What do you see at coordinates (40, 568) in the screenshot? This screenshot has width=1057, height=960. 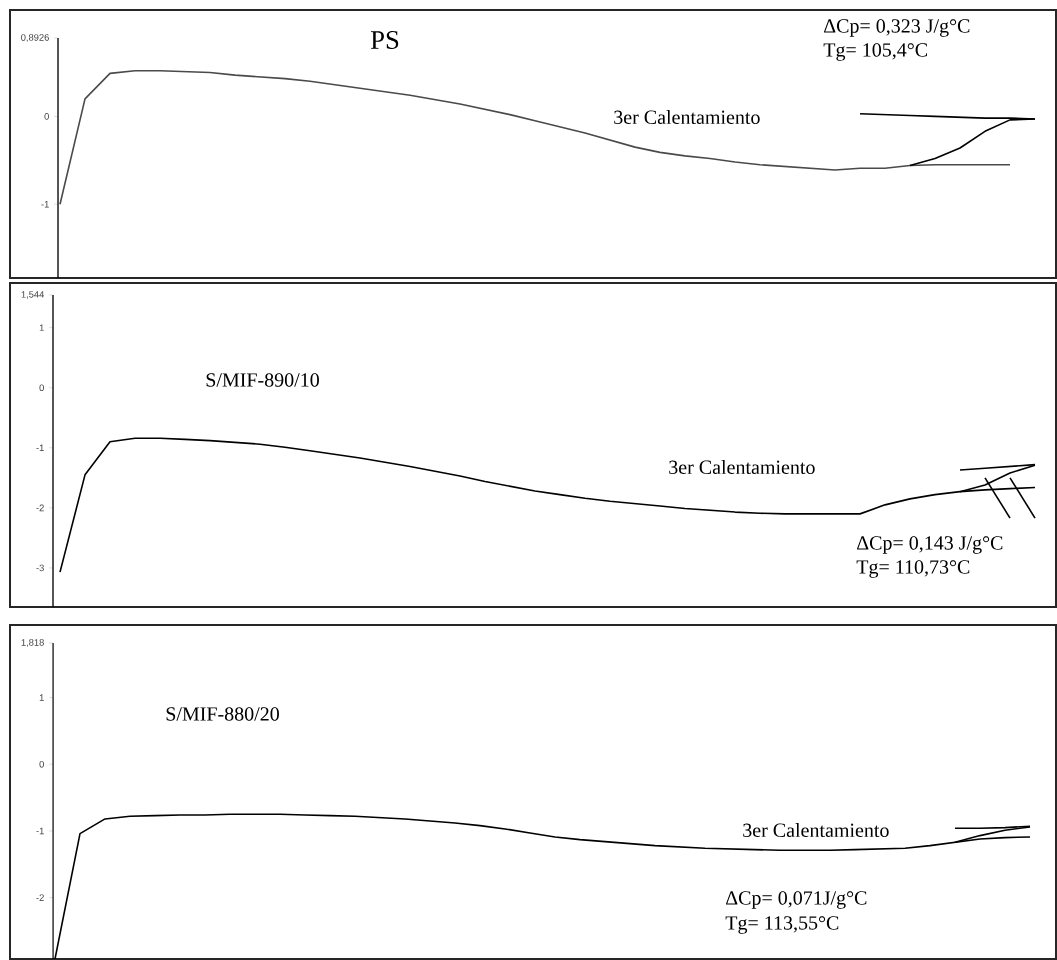 I see `y-tick-label: -3` at bounding box center [40, 568].